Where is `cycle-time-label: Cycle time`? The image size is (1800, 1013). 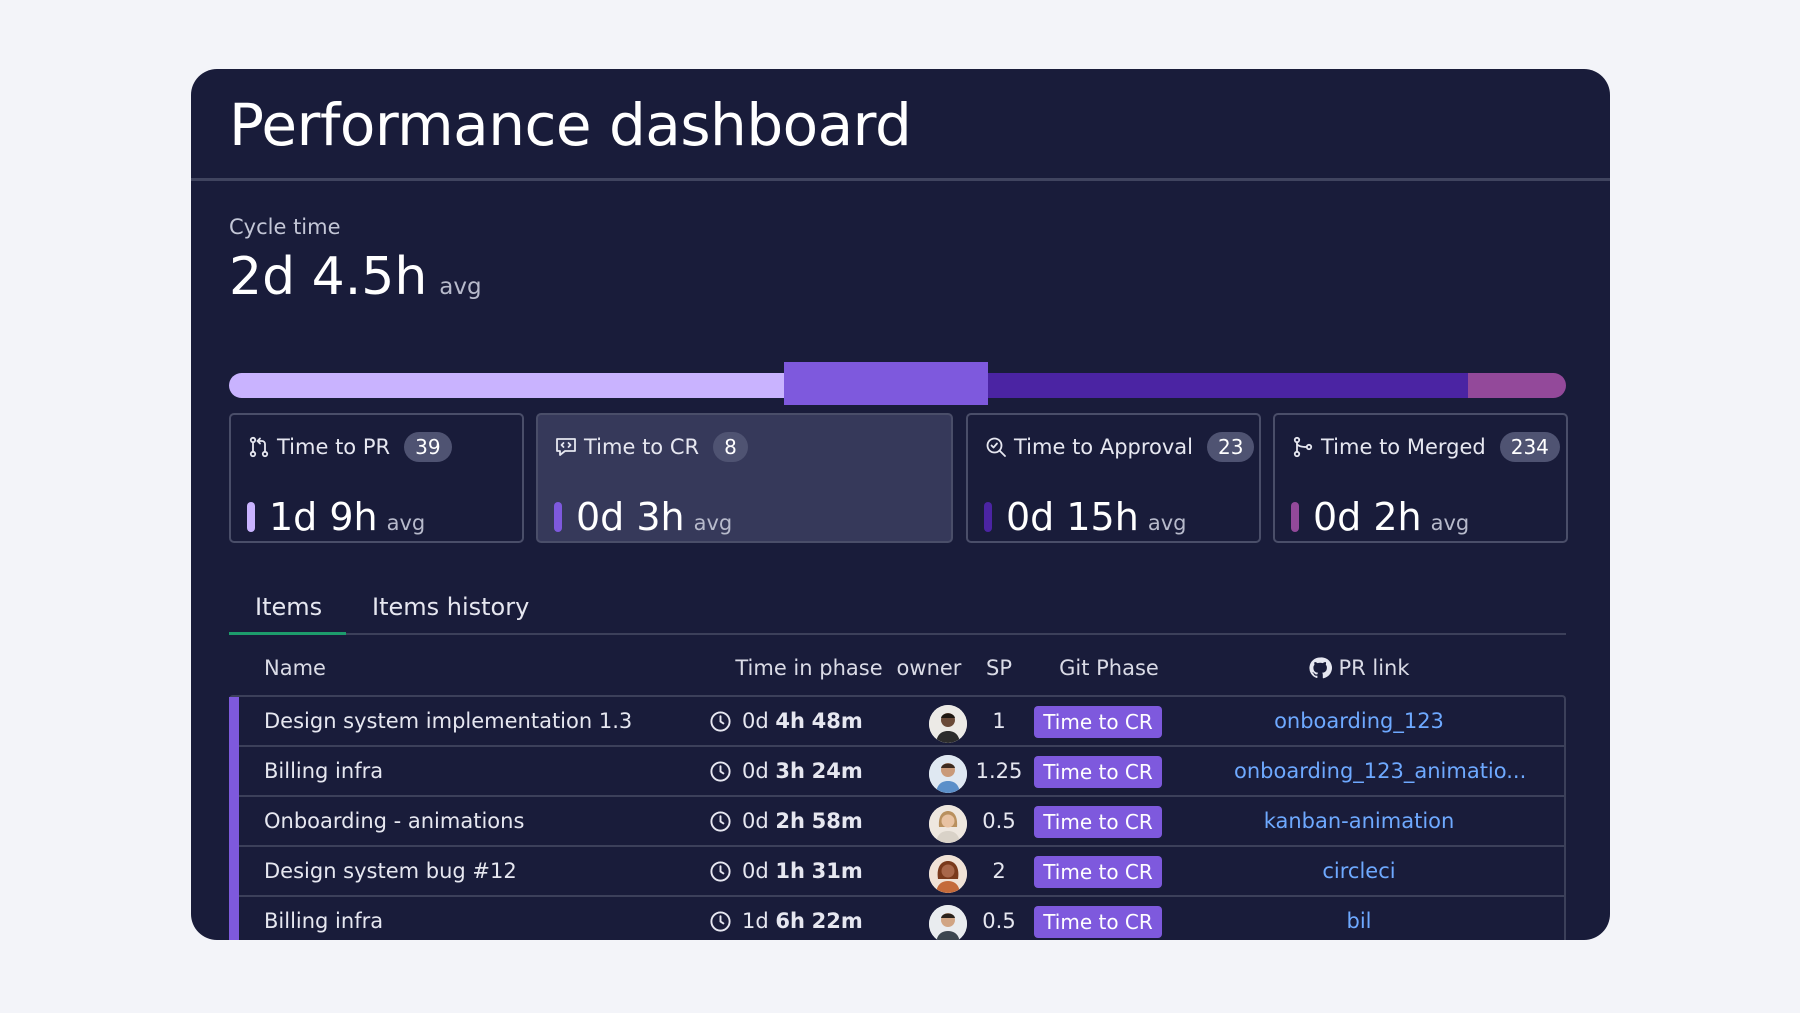 cycle-time-label: Cycle time is located at coordinates (285, 227).